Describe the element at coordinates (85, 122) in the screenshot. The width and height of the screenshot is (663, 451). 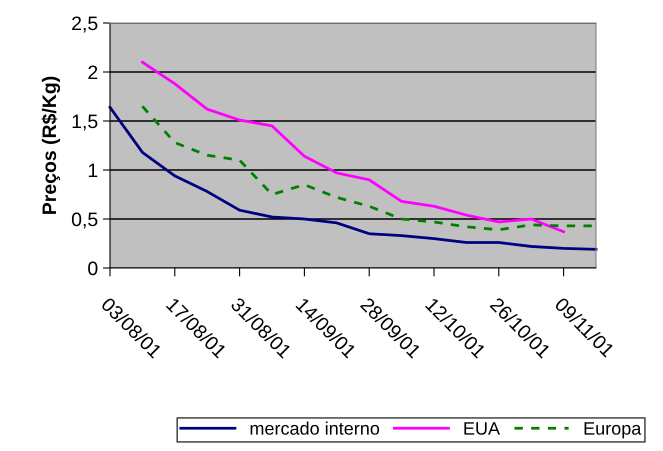
I see `y-tick-label: 1,5` at that location.